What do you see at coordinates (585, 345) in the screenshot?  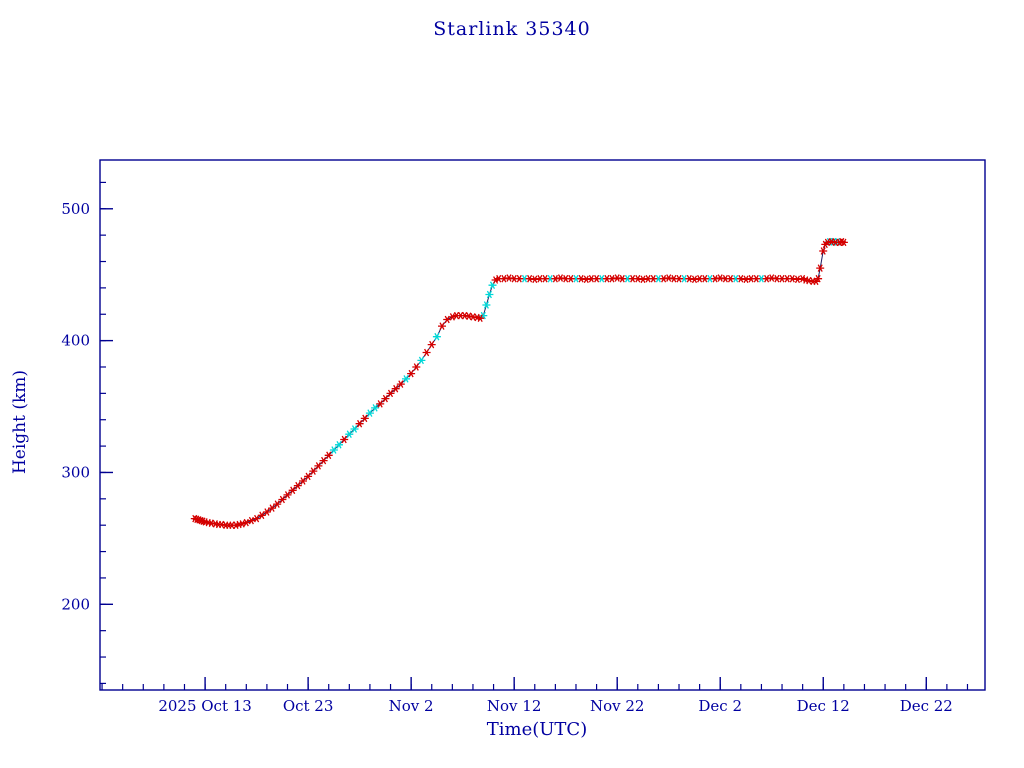 I see `marker-series-cyan` at bounding box center [585, 345].